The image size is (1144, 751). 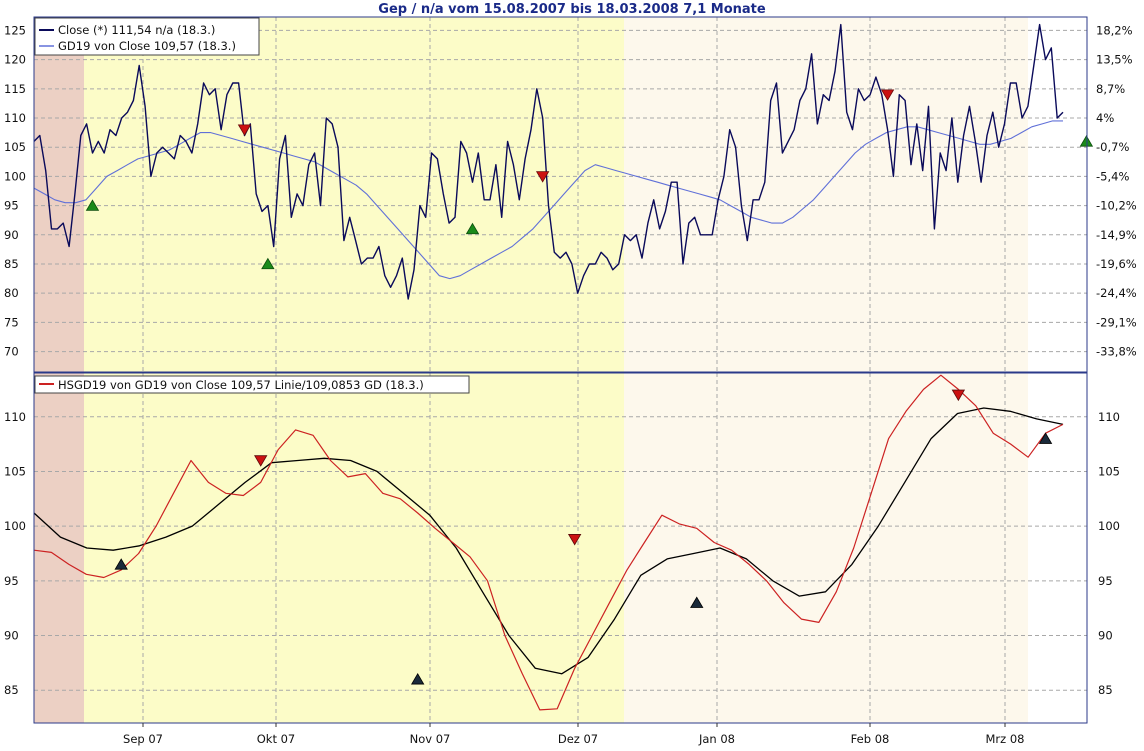 What do you see at coordinates (1105, 636) in the screenshot?
I see `bottom-y2-tick-label: 90` at bounding box center [1105, 636].